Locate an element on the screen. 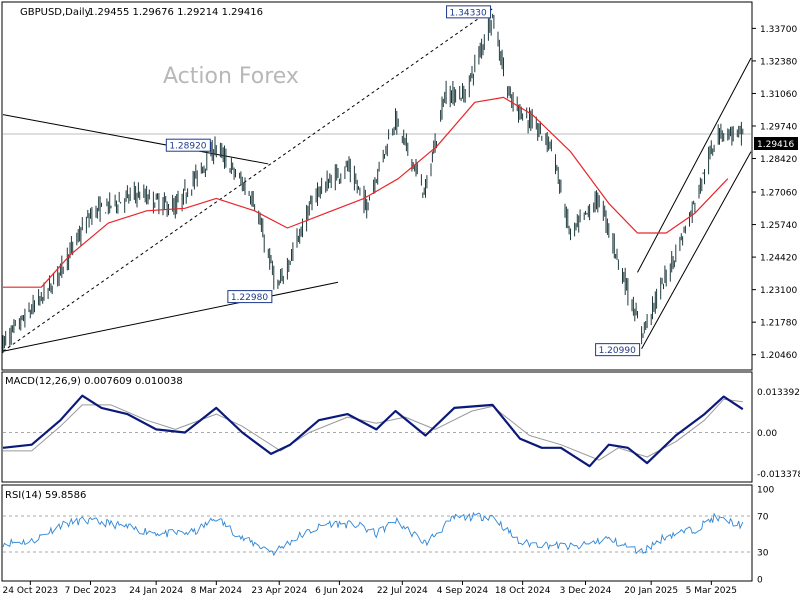 This screenshot has height=604, width=800. price-y-tick-label: 1.24420 is located at coordinates (778, 259).